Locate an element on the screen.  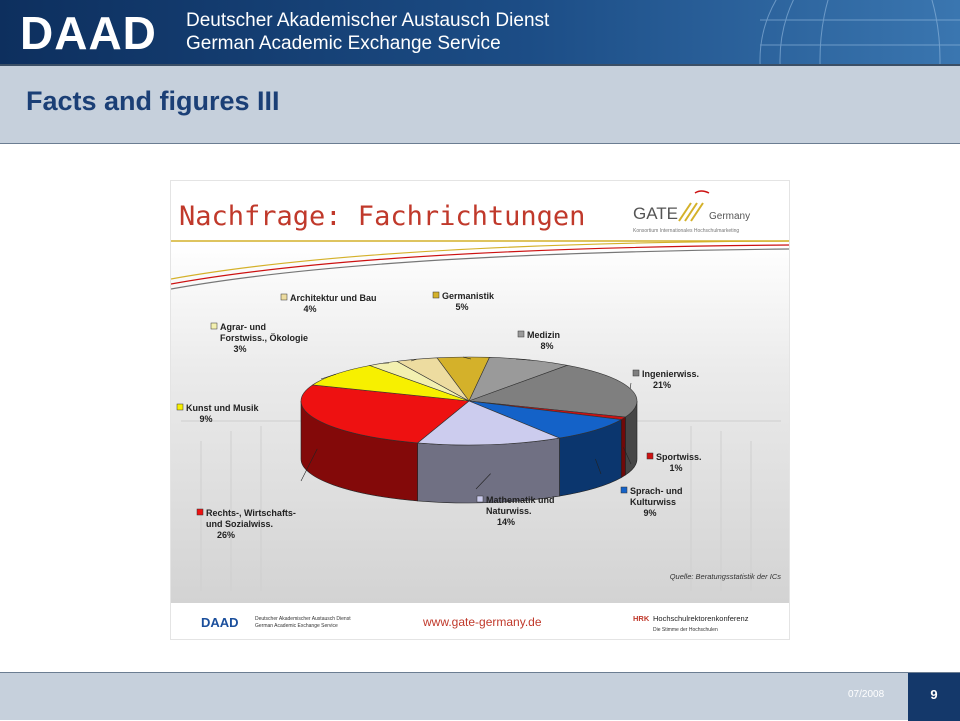
pie-value-label-7: 9% is located at coordinates (205, 419).